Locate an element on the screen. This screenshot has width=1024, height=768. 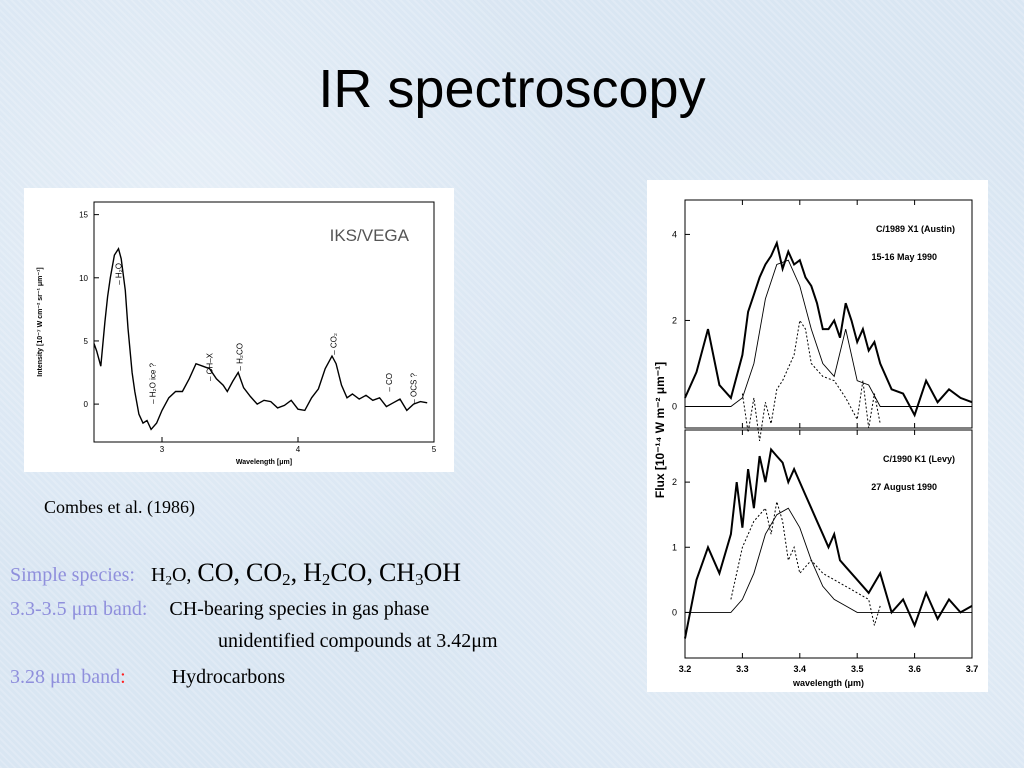
band-328-line: 3.28 μm band: Hydrocarbons is located at coordinates (147, 677).